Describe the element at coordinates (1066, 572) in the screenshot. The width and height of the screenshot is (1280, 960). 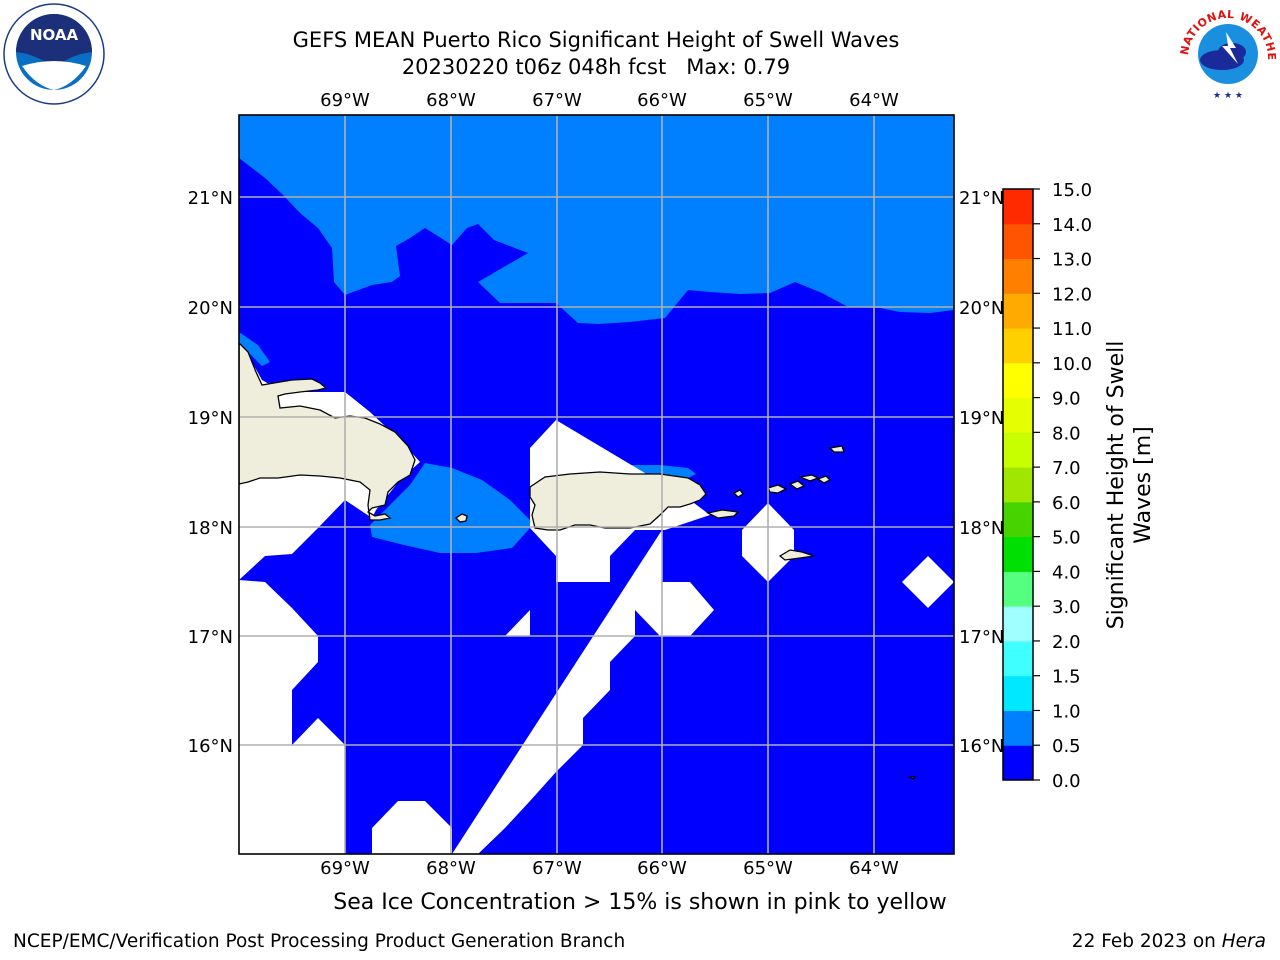
I see `colorbar-tick-label: 4.0` at that location.